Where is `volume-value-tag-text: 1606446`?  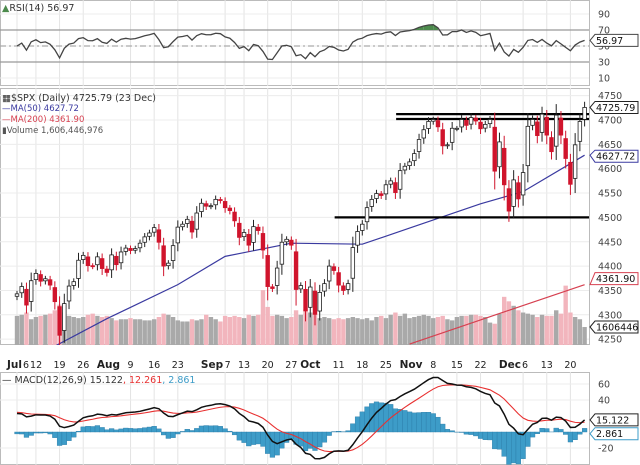
volume-value-tag-text: 1606446 is located at coordinates (617, 328).